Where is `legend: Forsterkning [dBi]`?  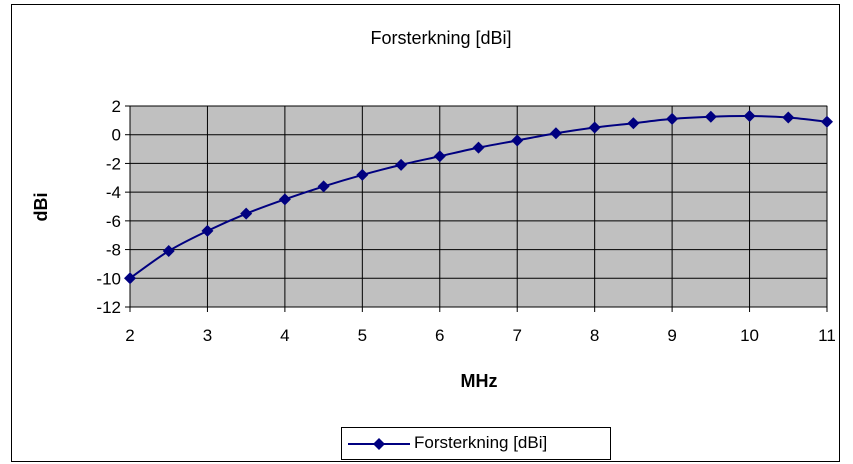 legend: Forsterkning [dBi] is located at coordinates (476, 443).